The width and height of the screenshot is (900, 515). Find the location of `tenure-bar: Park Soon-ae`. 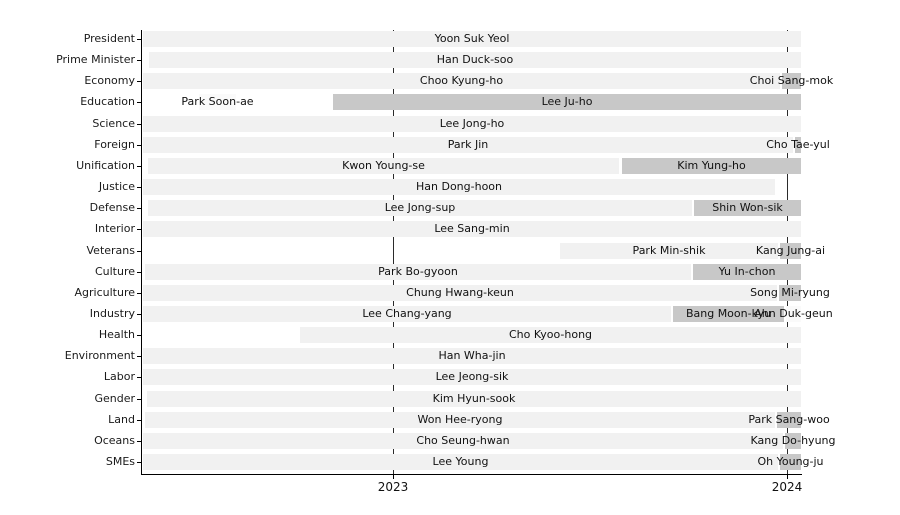

tenure-bar: Park Soon-ae is located at coordinates (217, 102).